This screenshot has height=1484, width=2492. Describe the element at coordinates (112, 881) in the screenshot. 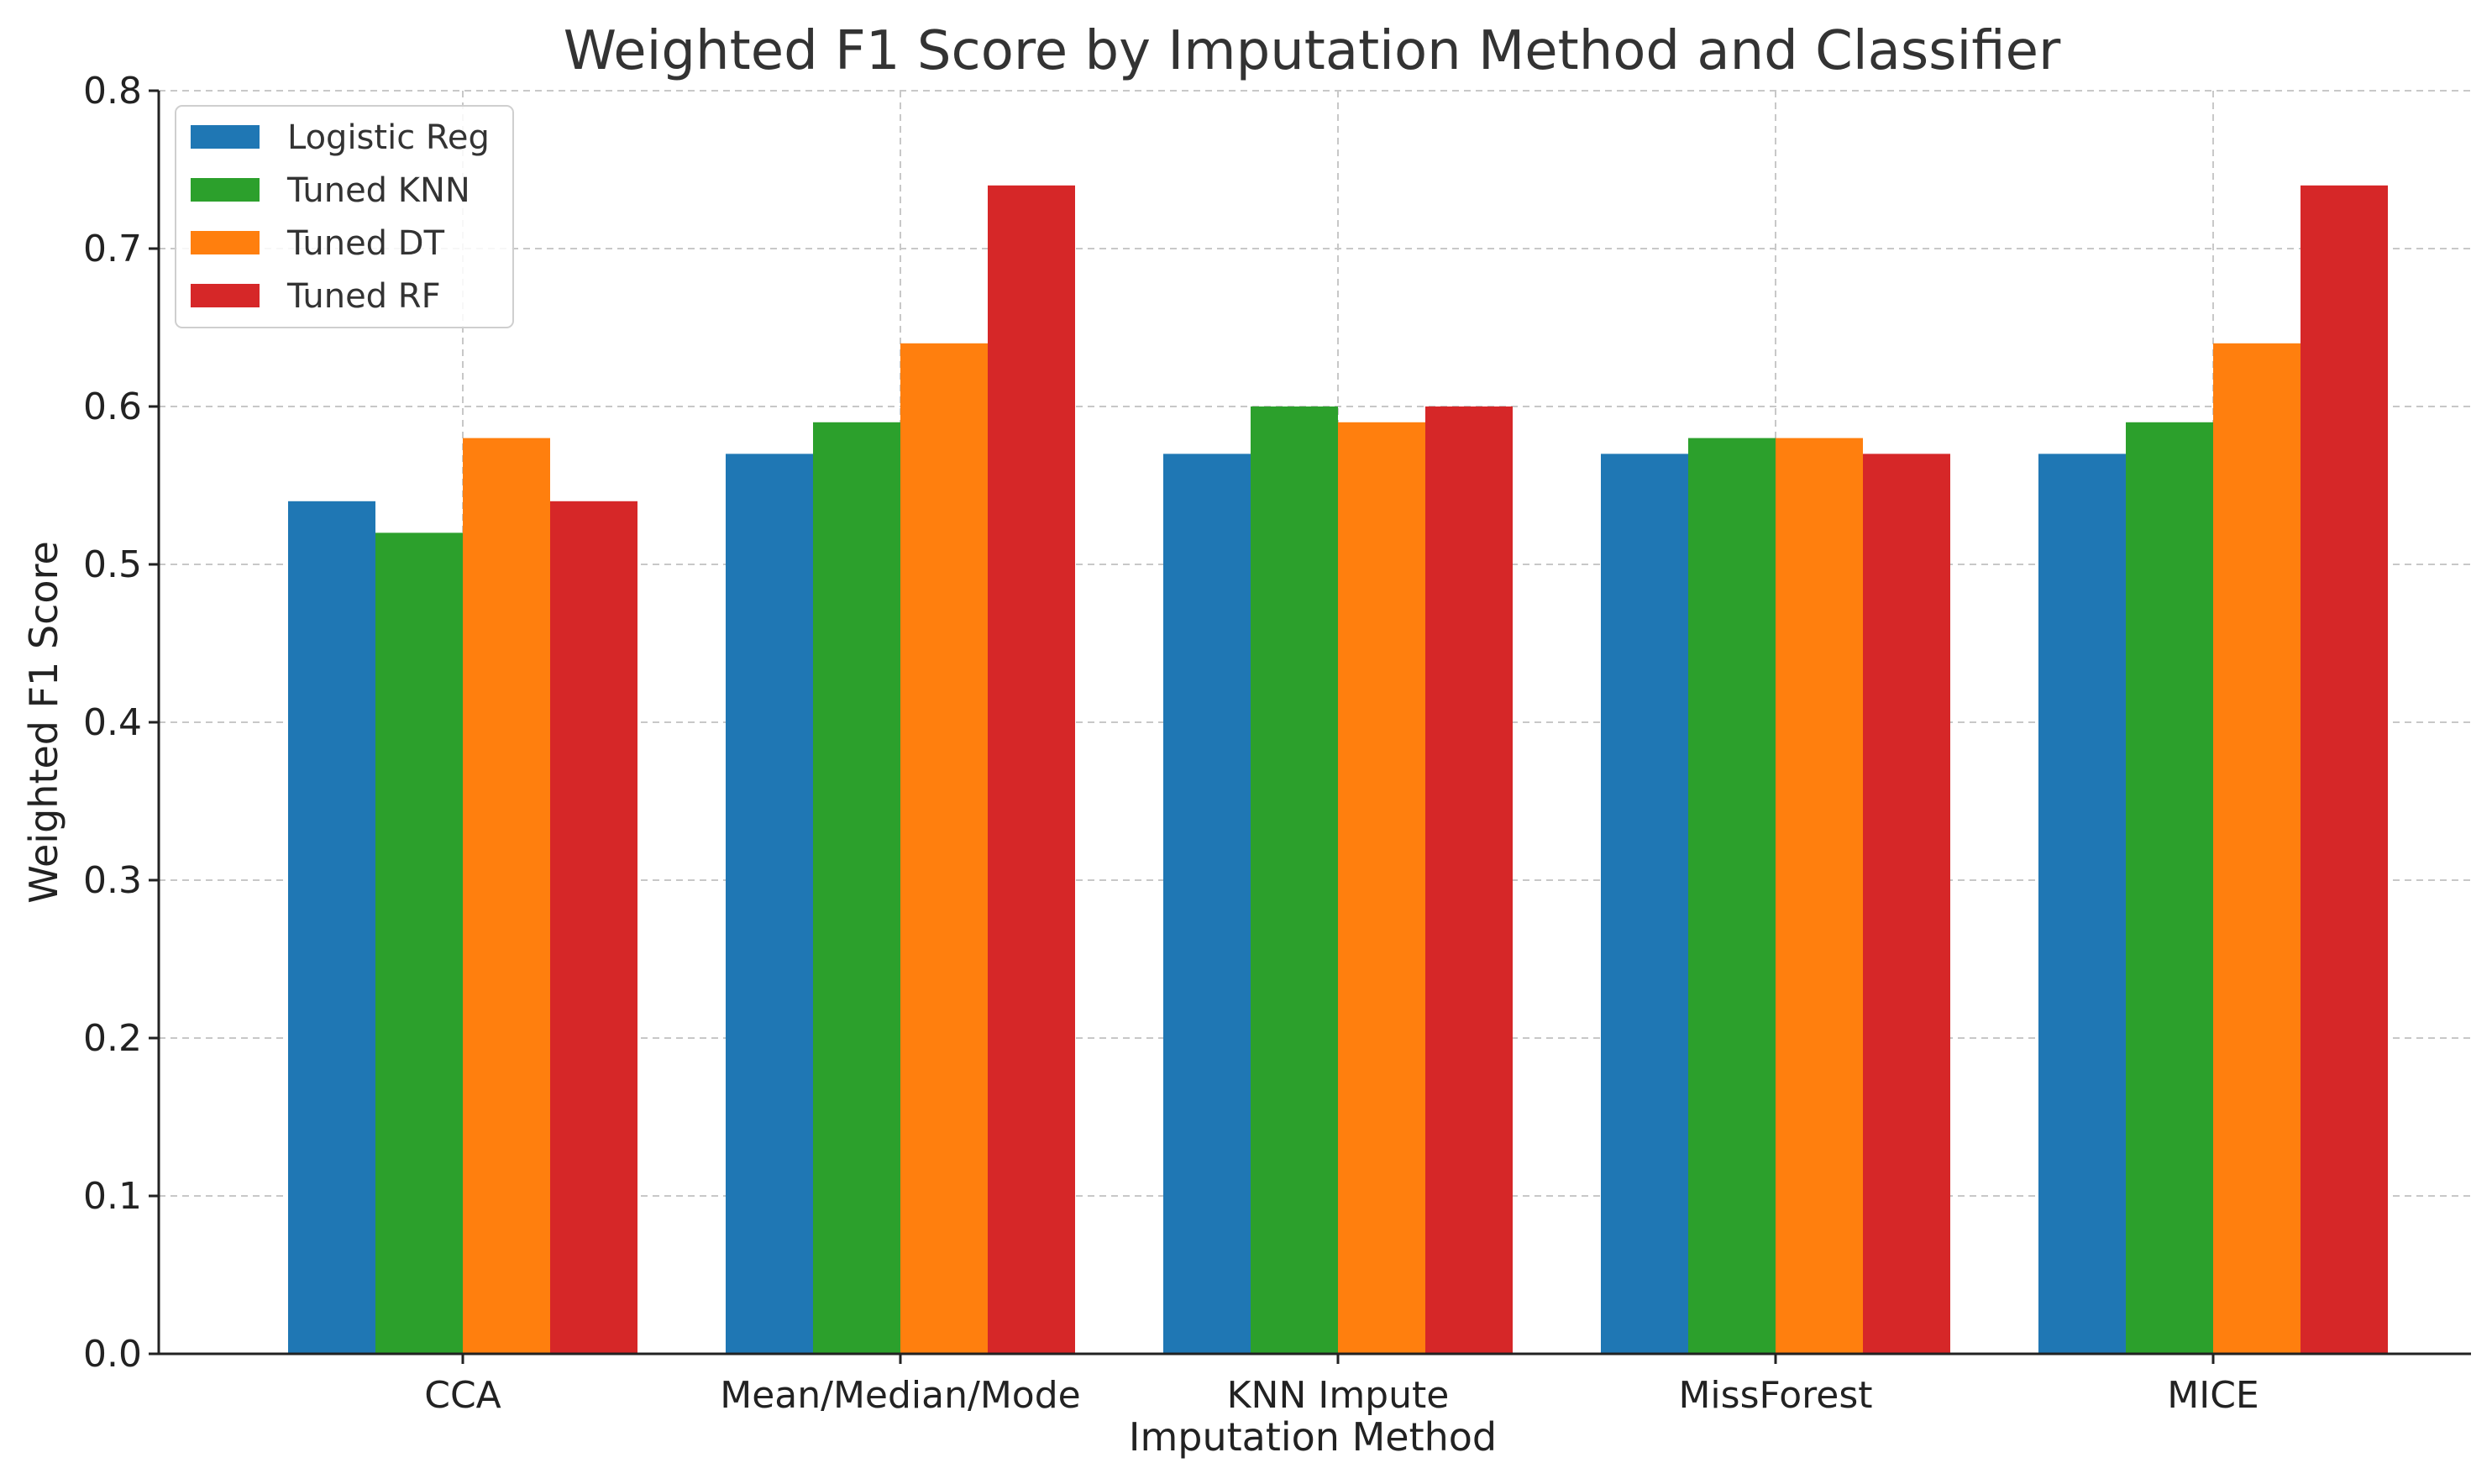

I see `y-tick-label: 0.3` at that location.